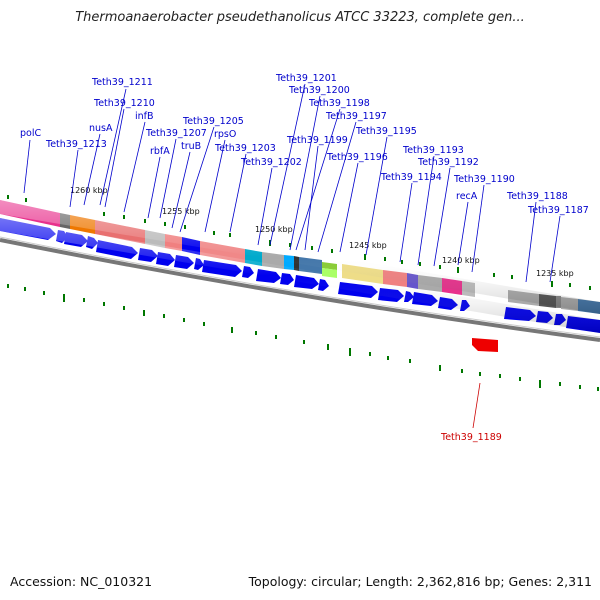  Describe the element at coordinates (191, 146) in the screenshot. I see `gene-label: truB` at that location.